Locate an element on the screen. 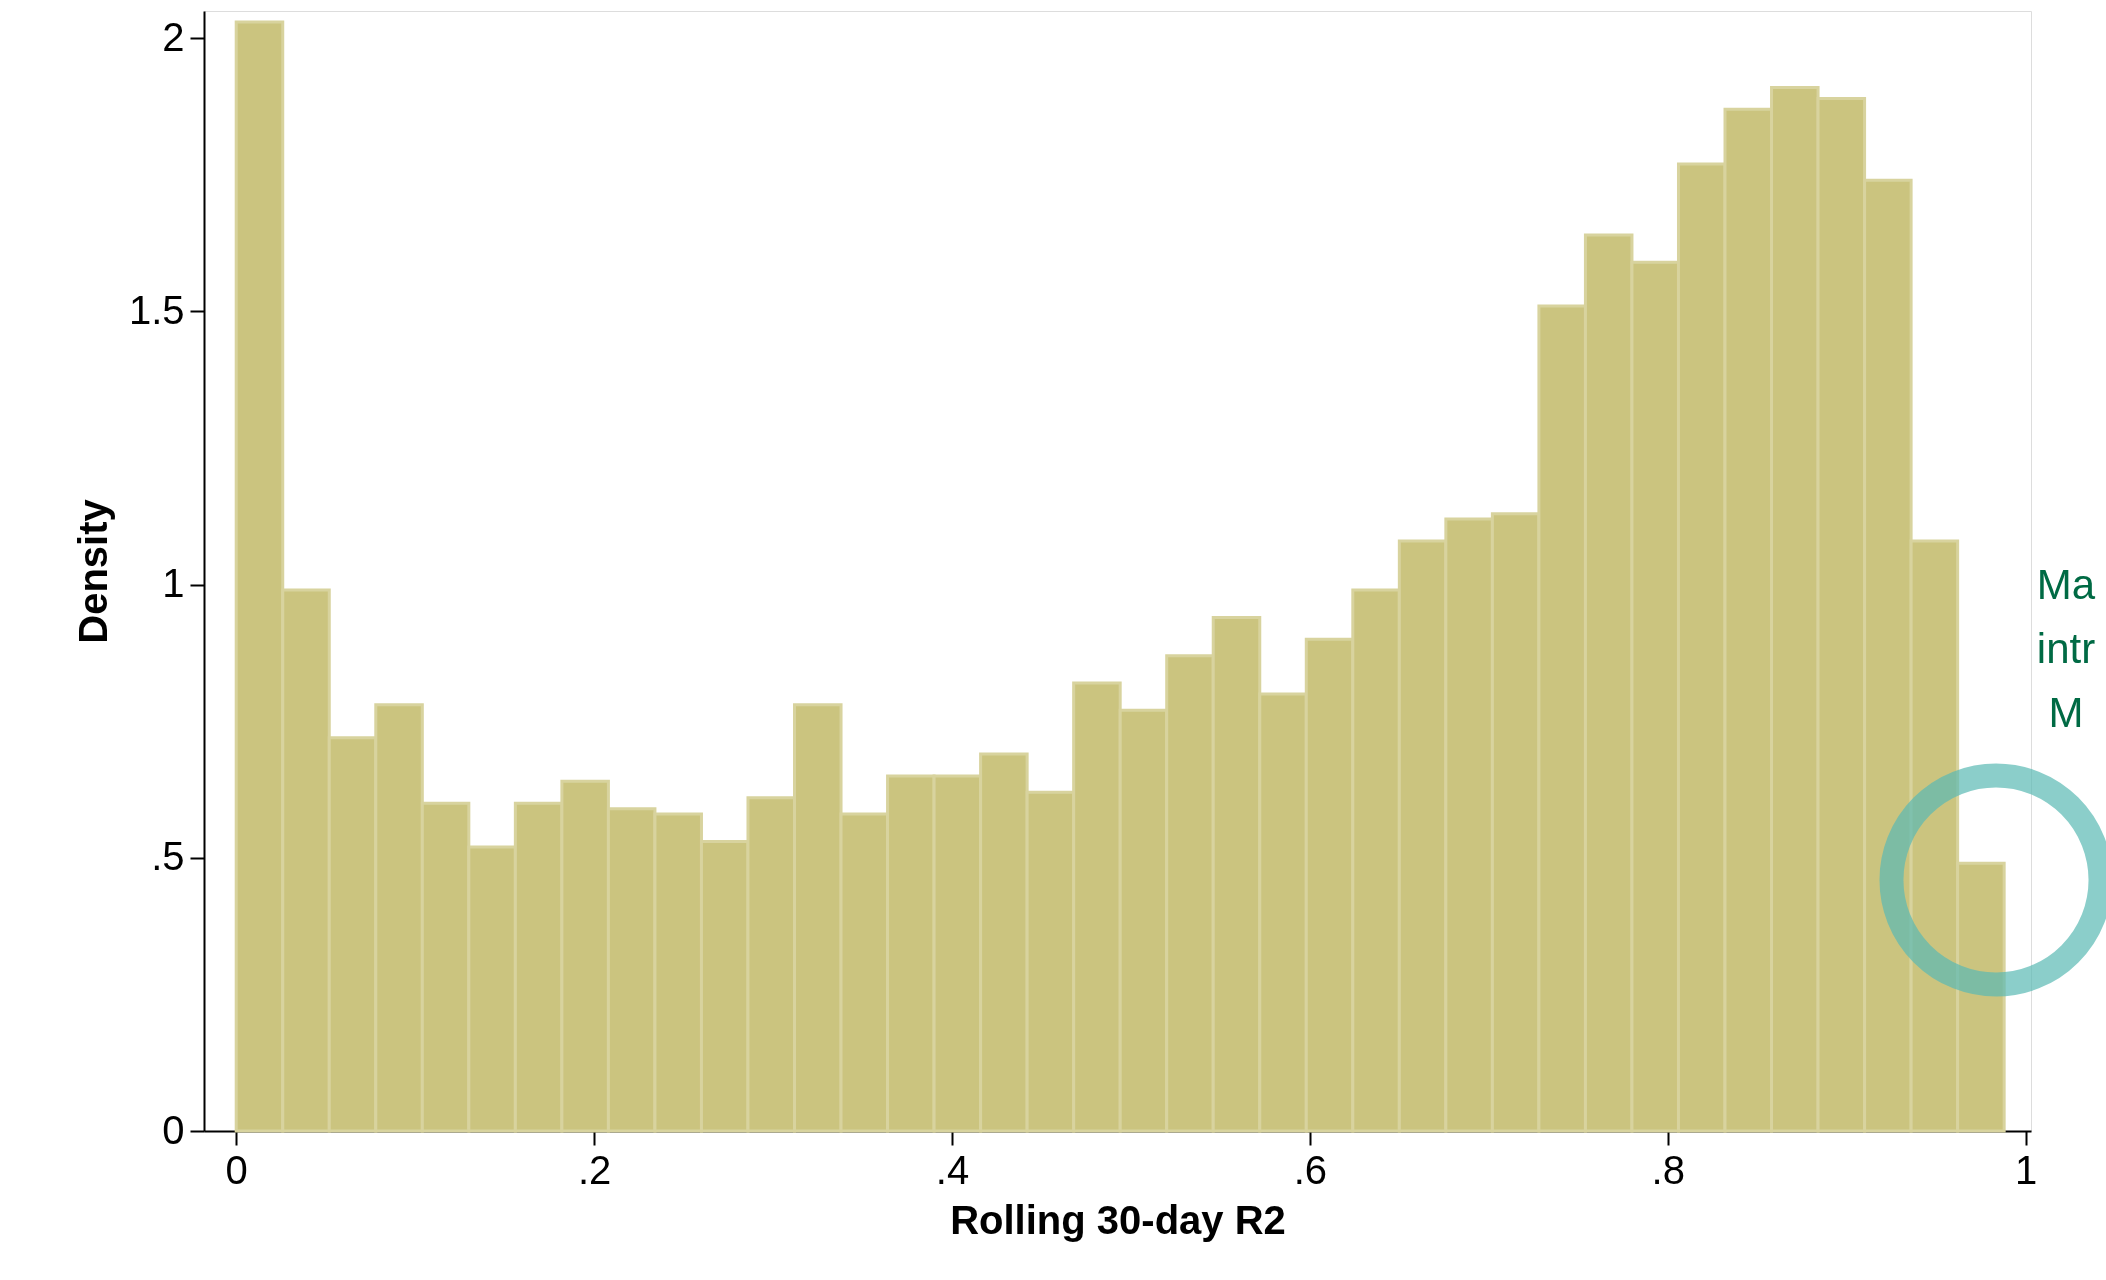 The image size is (2106, 1280). y-axis-title: Density is located at coordinates (92, 571).